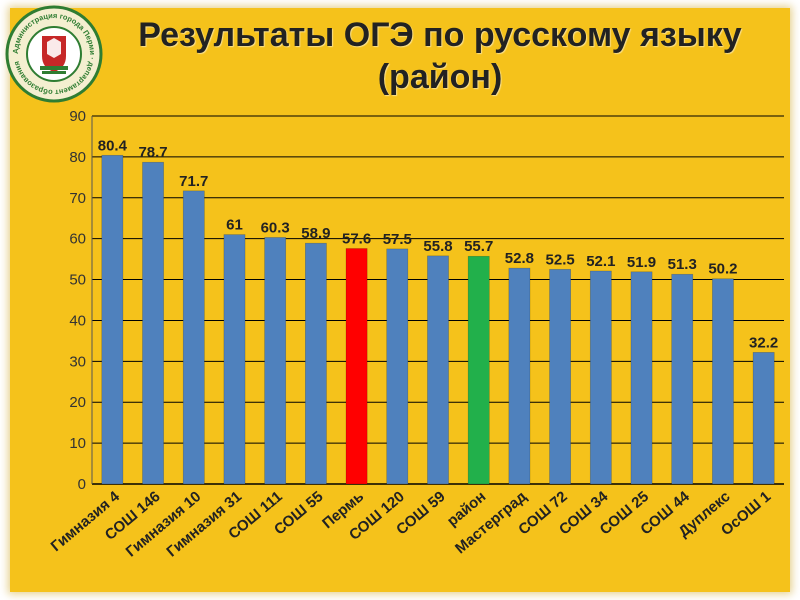 The image size is (800, 600). I want to click on y-tick-label: 50, so click(77, 280).